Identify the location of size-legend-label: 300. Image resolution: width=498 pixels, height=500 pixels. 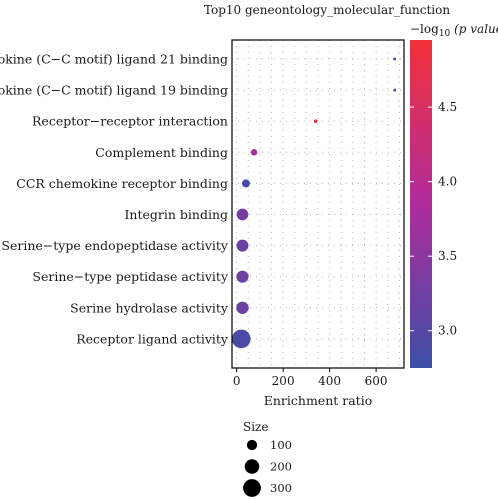
(281, 488).